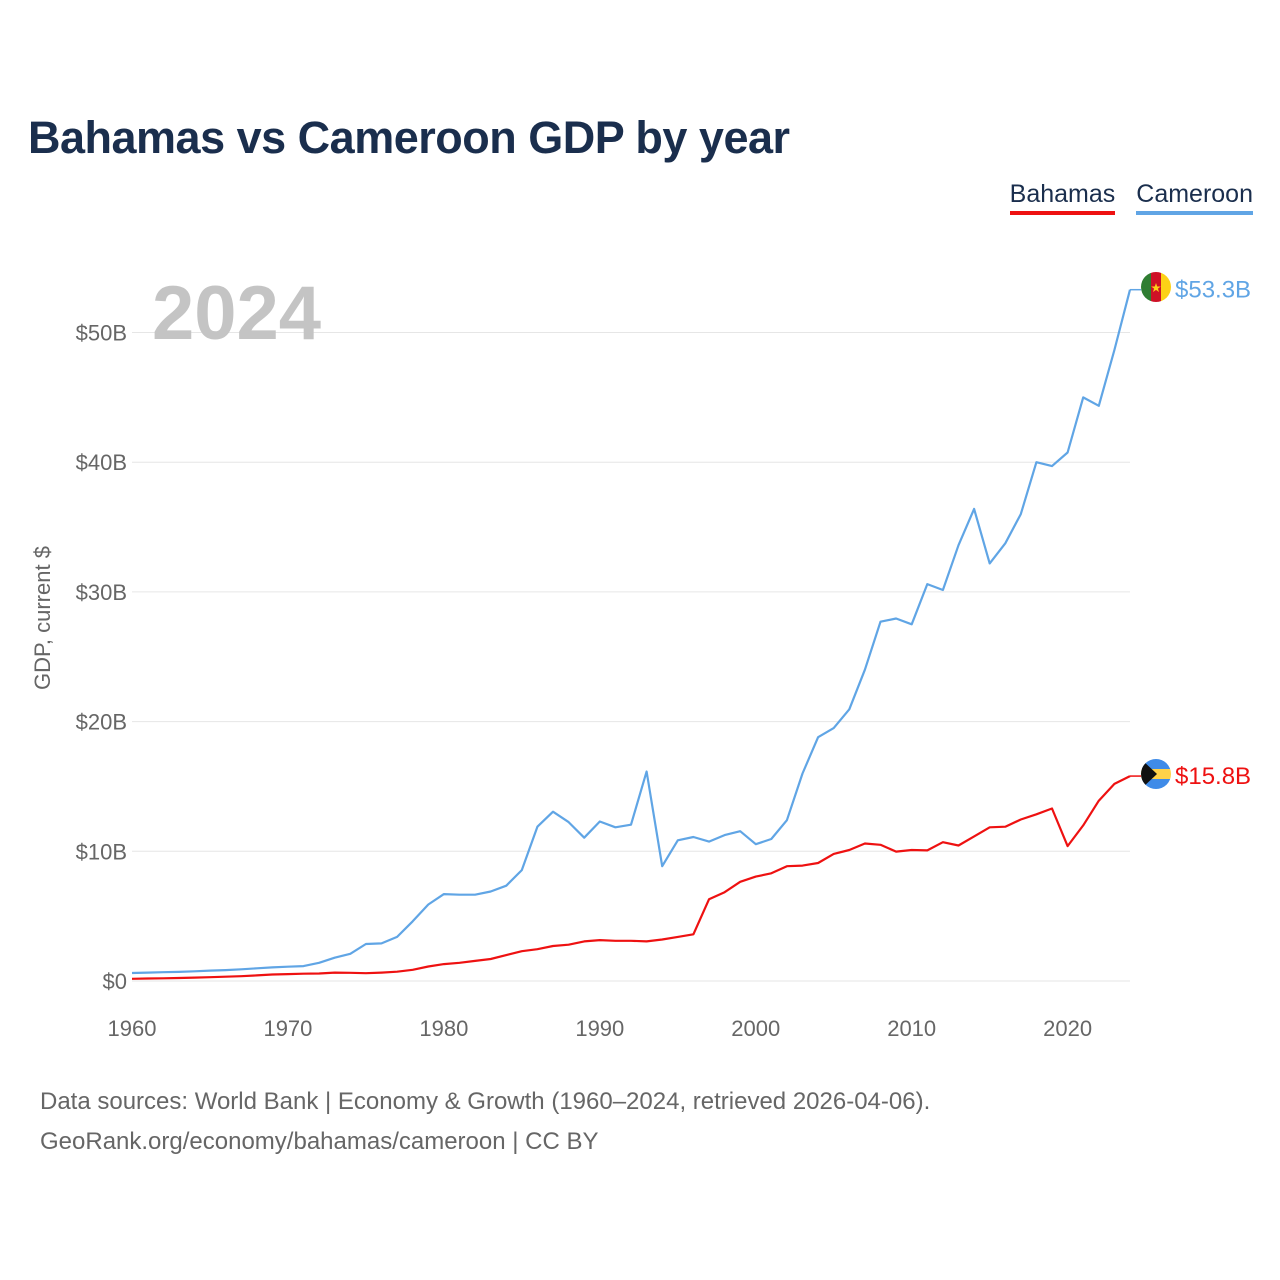 This screenshot has width=1280, height=1280. What do you see at coordinates (236, 313) in the screenshot?
I see `year-watermark: 2024` at bounding box center [236, 313].